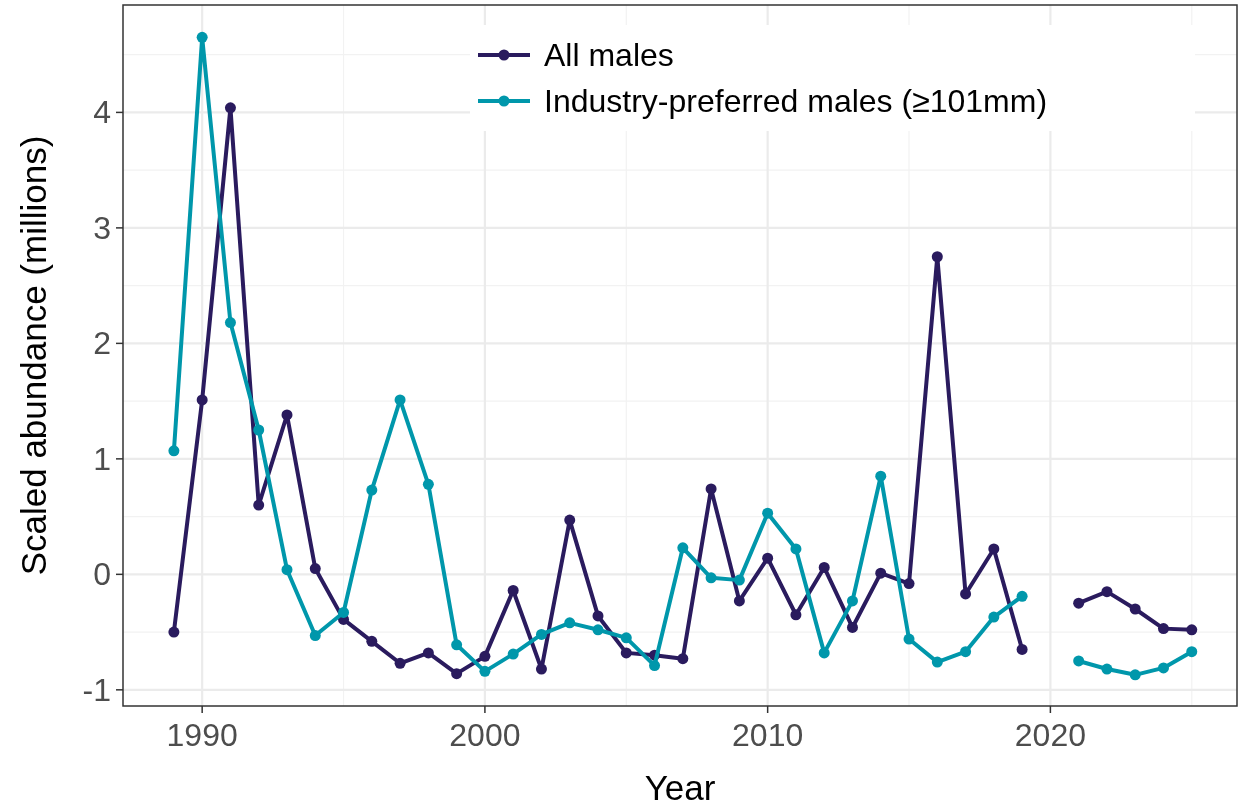 The height and width of the screenshot is (808, 1239). I want to click on y-tick-label: 3, so click(102, 227).